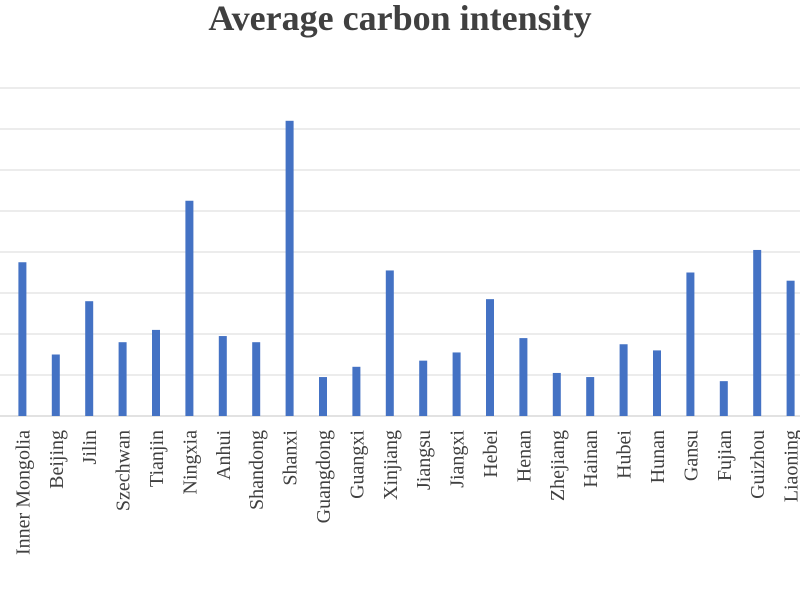 The width and height of the screenshot is (800, 600). What do you see at coordinates (57, 459) in the screenshot?
I see `x-tick-label: Beijing` at bounding box center [57, 459].